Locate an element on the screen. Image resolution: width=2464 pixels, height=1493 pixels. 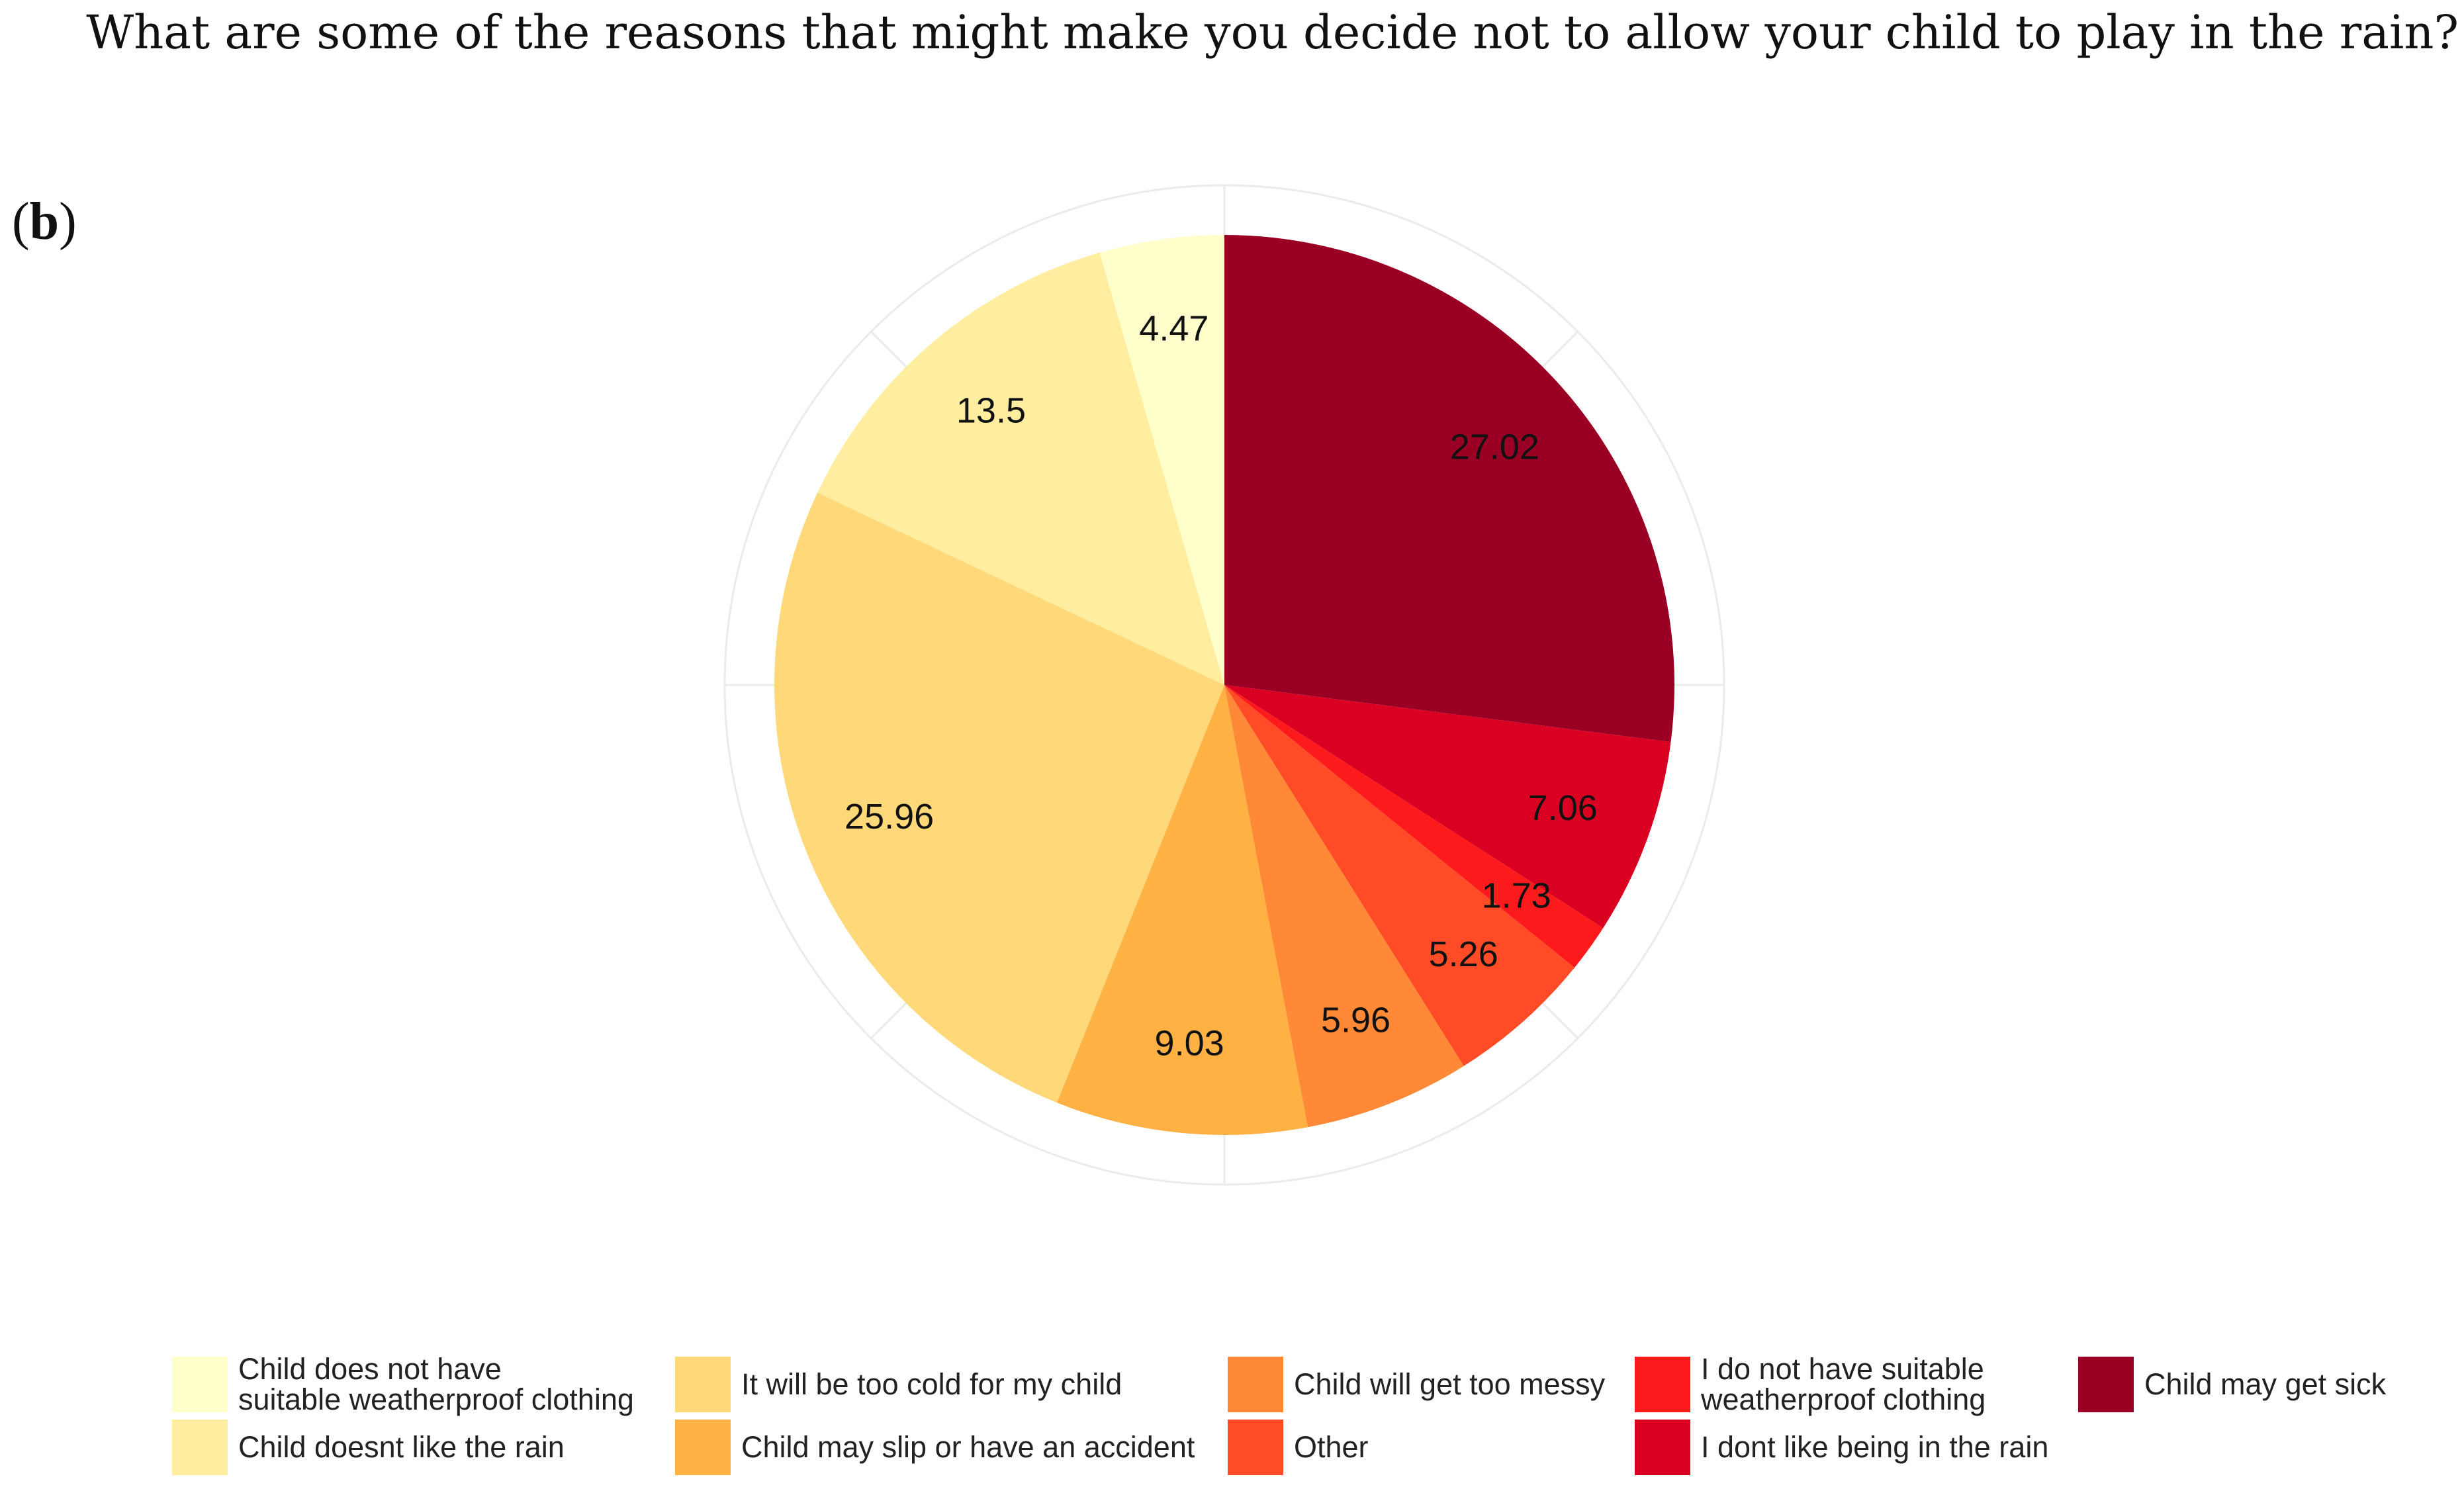
legend-item-other: Other is located at coordinates (1298, 1447).